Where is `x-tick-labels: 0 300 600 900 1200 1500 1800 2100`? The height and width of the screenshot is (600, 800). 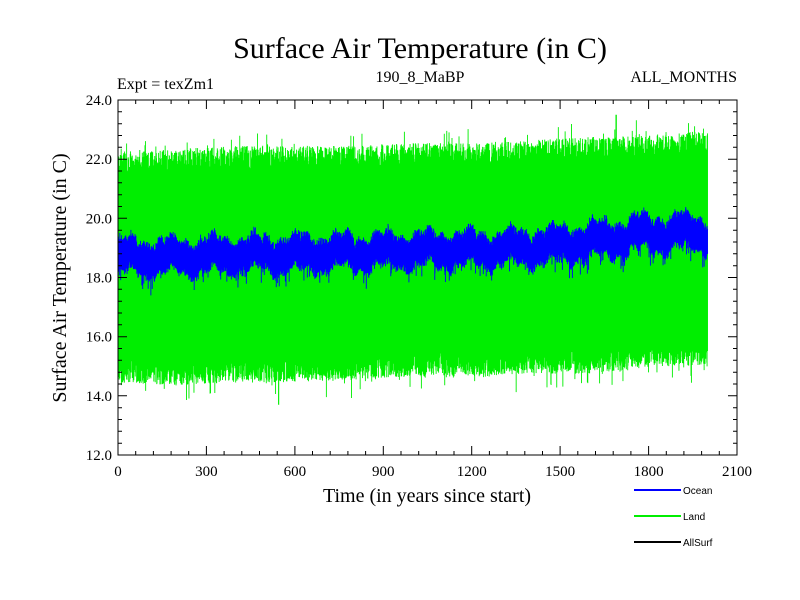 x-tick-labels: 0 300 600 900 1200 1500 1800 2100 is located at coordinates (433, 472).